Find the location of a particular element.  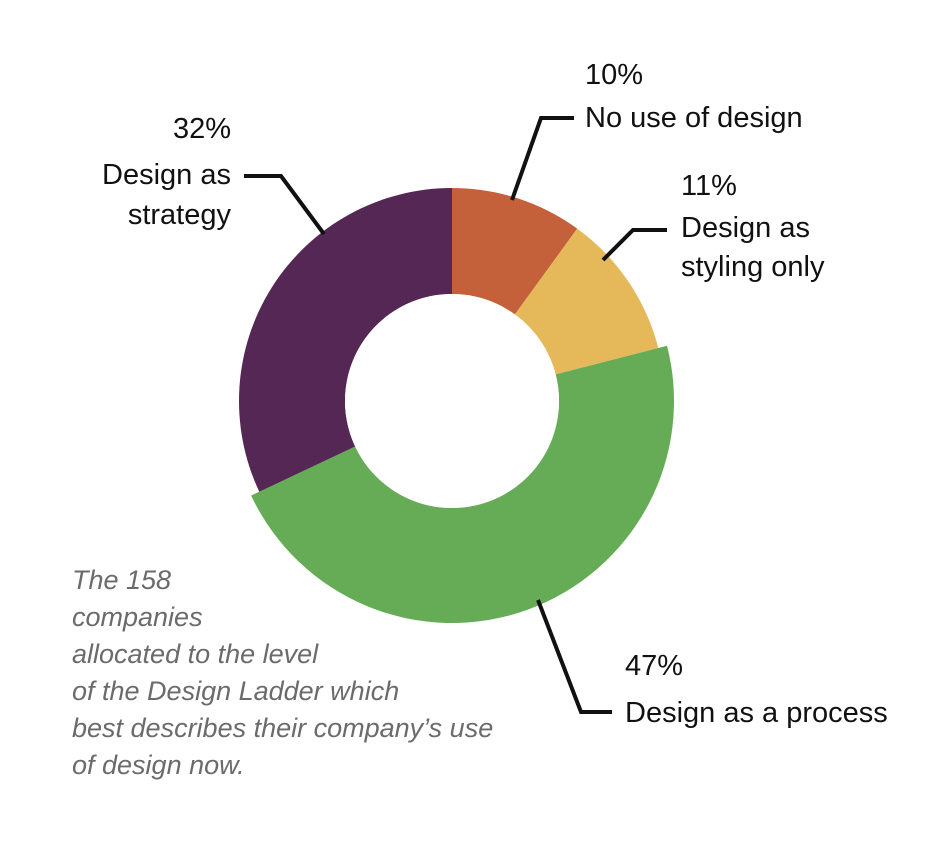

slice-name-0-line-0: No use of design is located at coordinates (694, 118).